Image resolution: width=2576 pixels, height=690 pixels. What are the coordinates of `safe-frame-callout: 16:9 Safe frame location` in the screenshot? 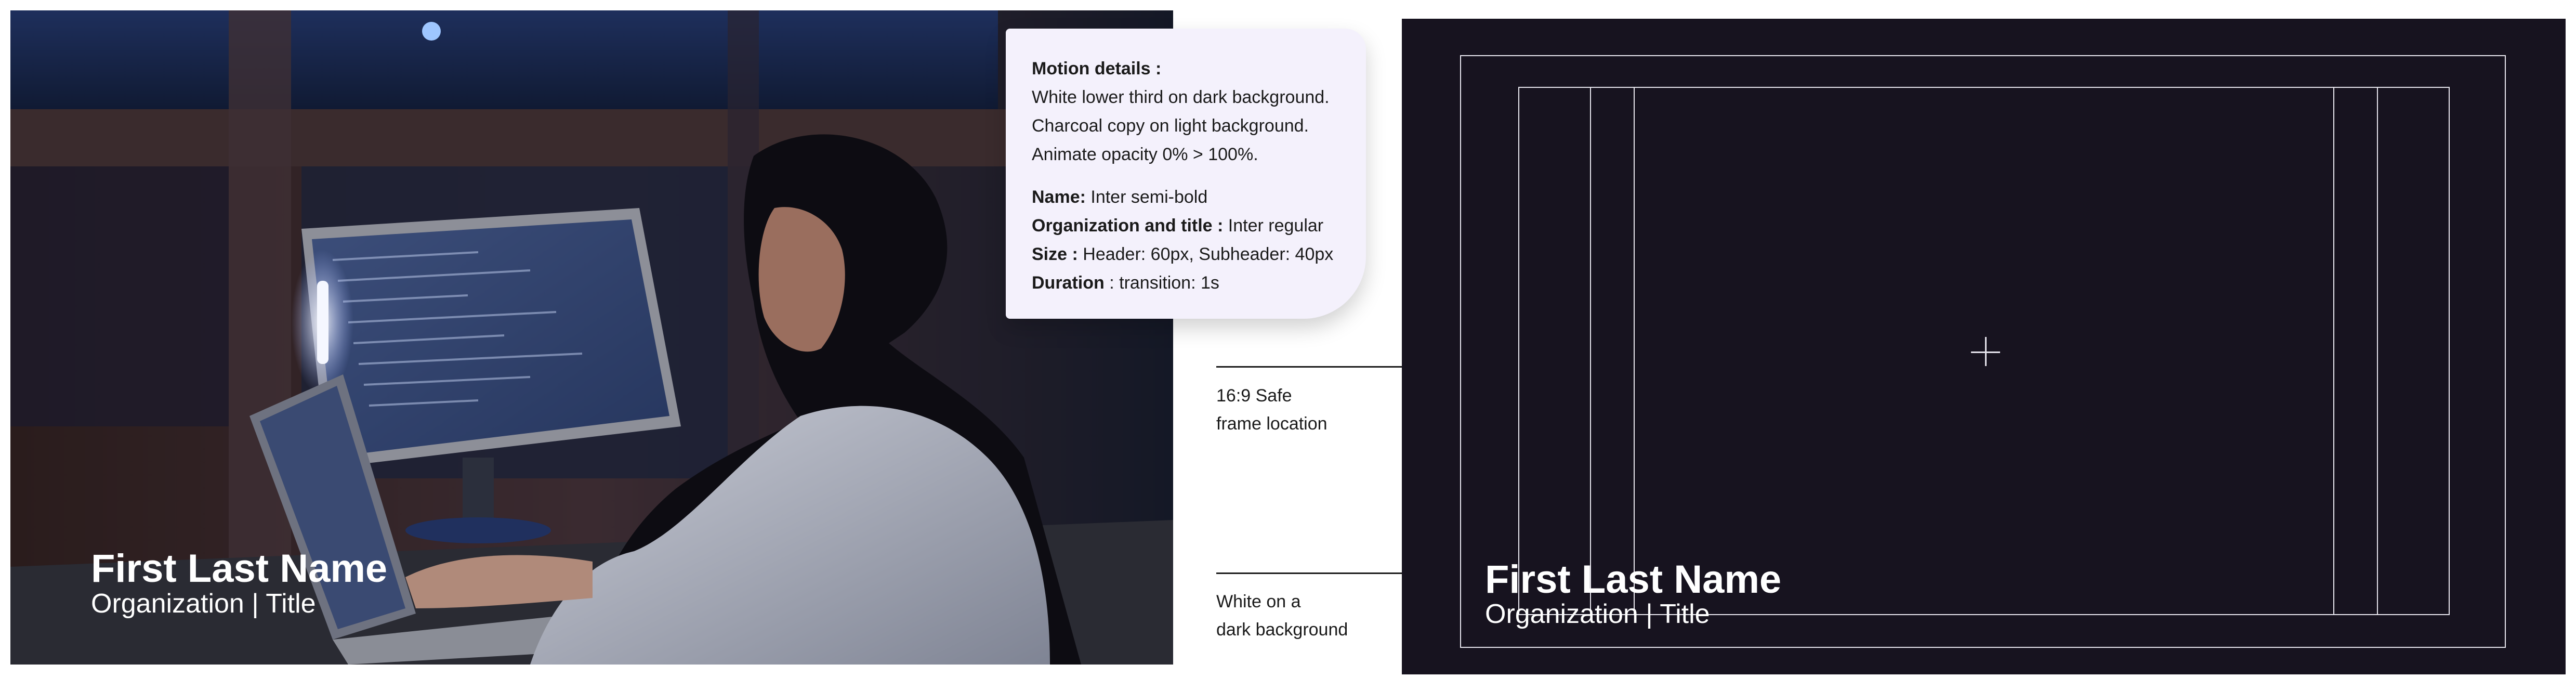 It's located at (1272, 410).